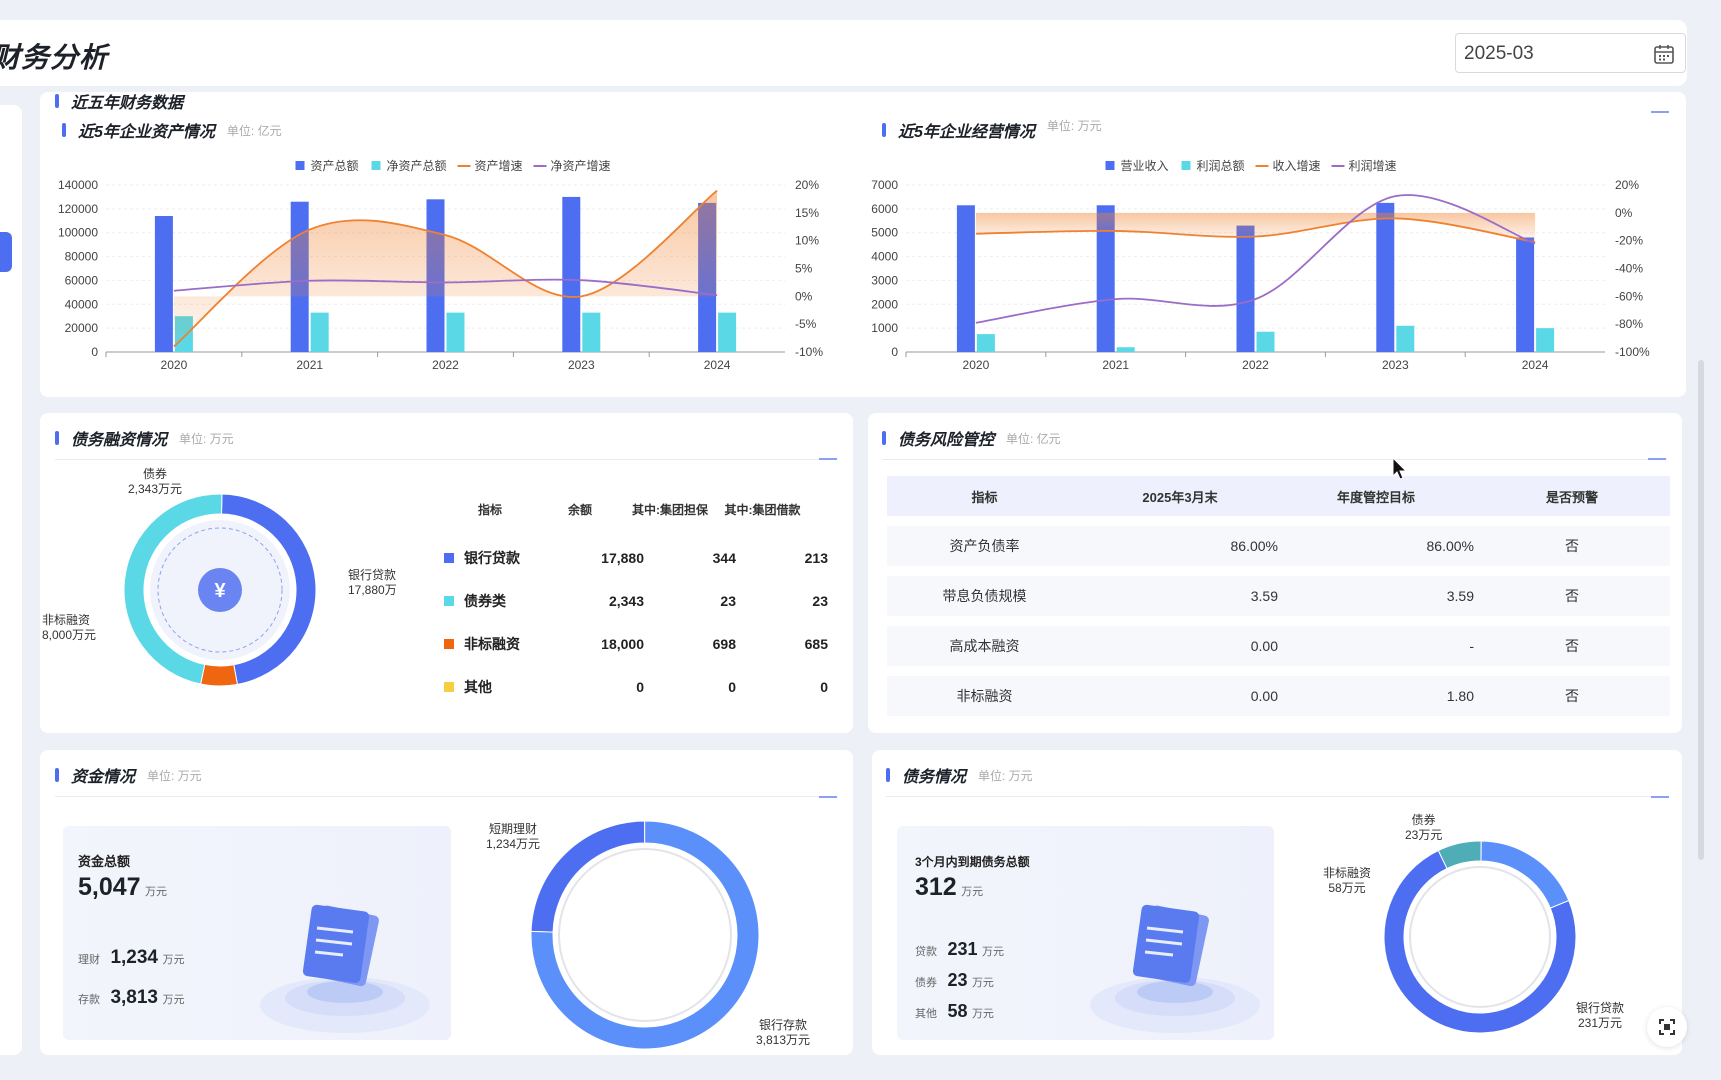 This screenshot has height=1080, width=1721. Describe the element at coordinates (622, 509) in the screenshot. I see `debt-financing-table-header: 指标 余额 其中:集团担保 其中:集团借款` at that location.